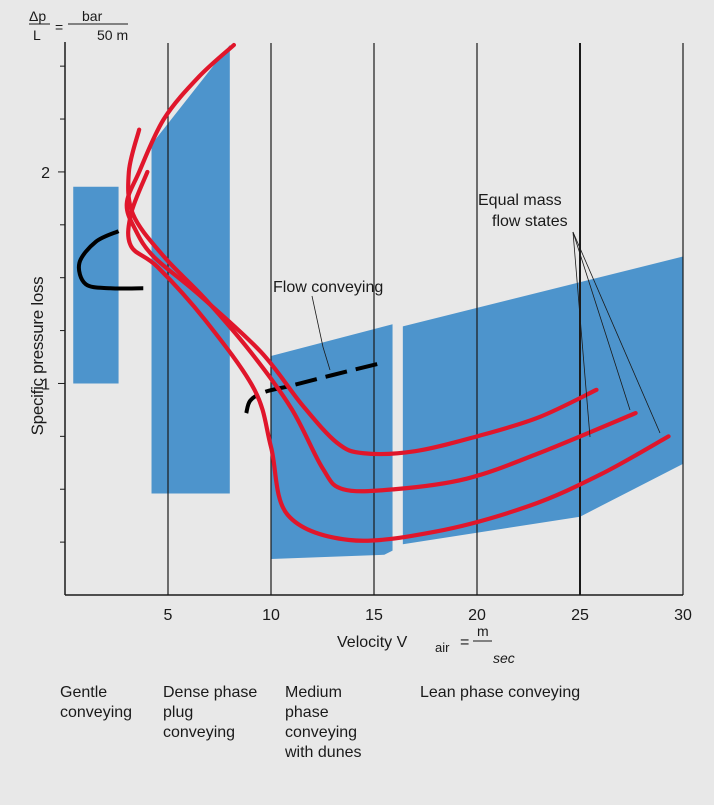  What do you see at coordinates (37, 16) in the screenshot?
I see `y-unit-dp: Δp` at bounding box center [37, 16].